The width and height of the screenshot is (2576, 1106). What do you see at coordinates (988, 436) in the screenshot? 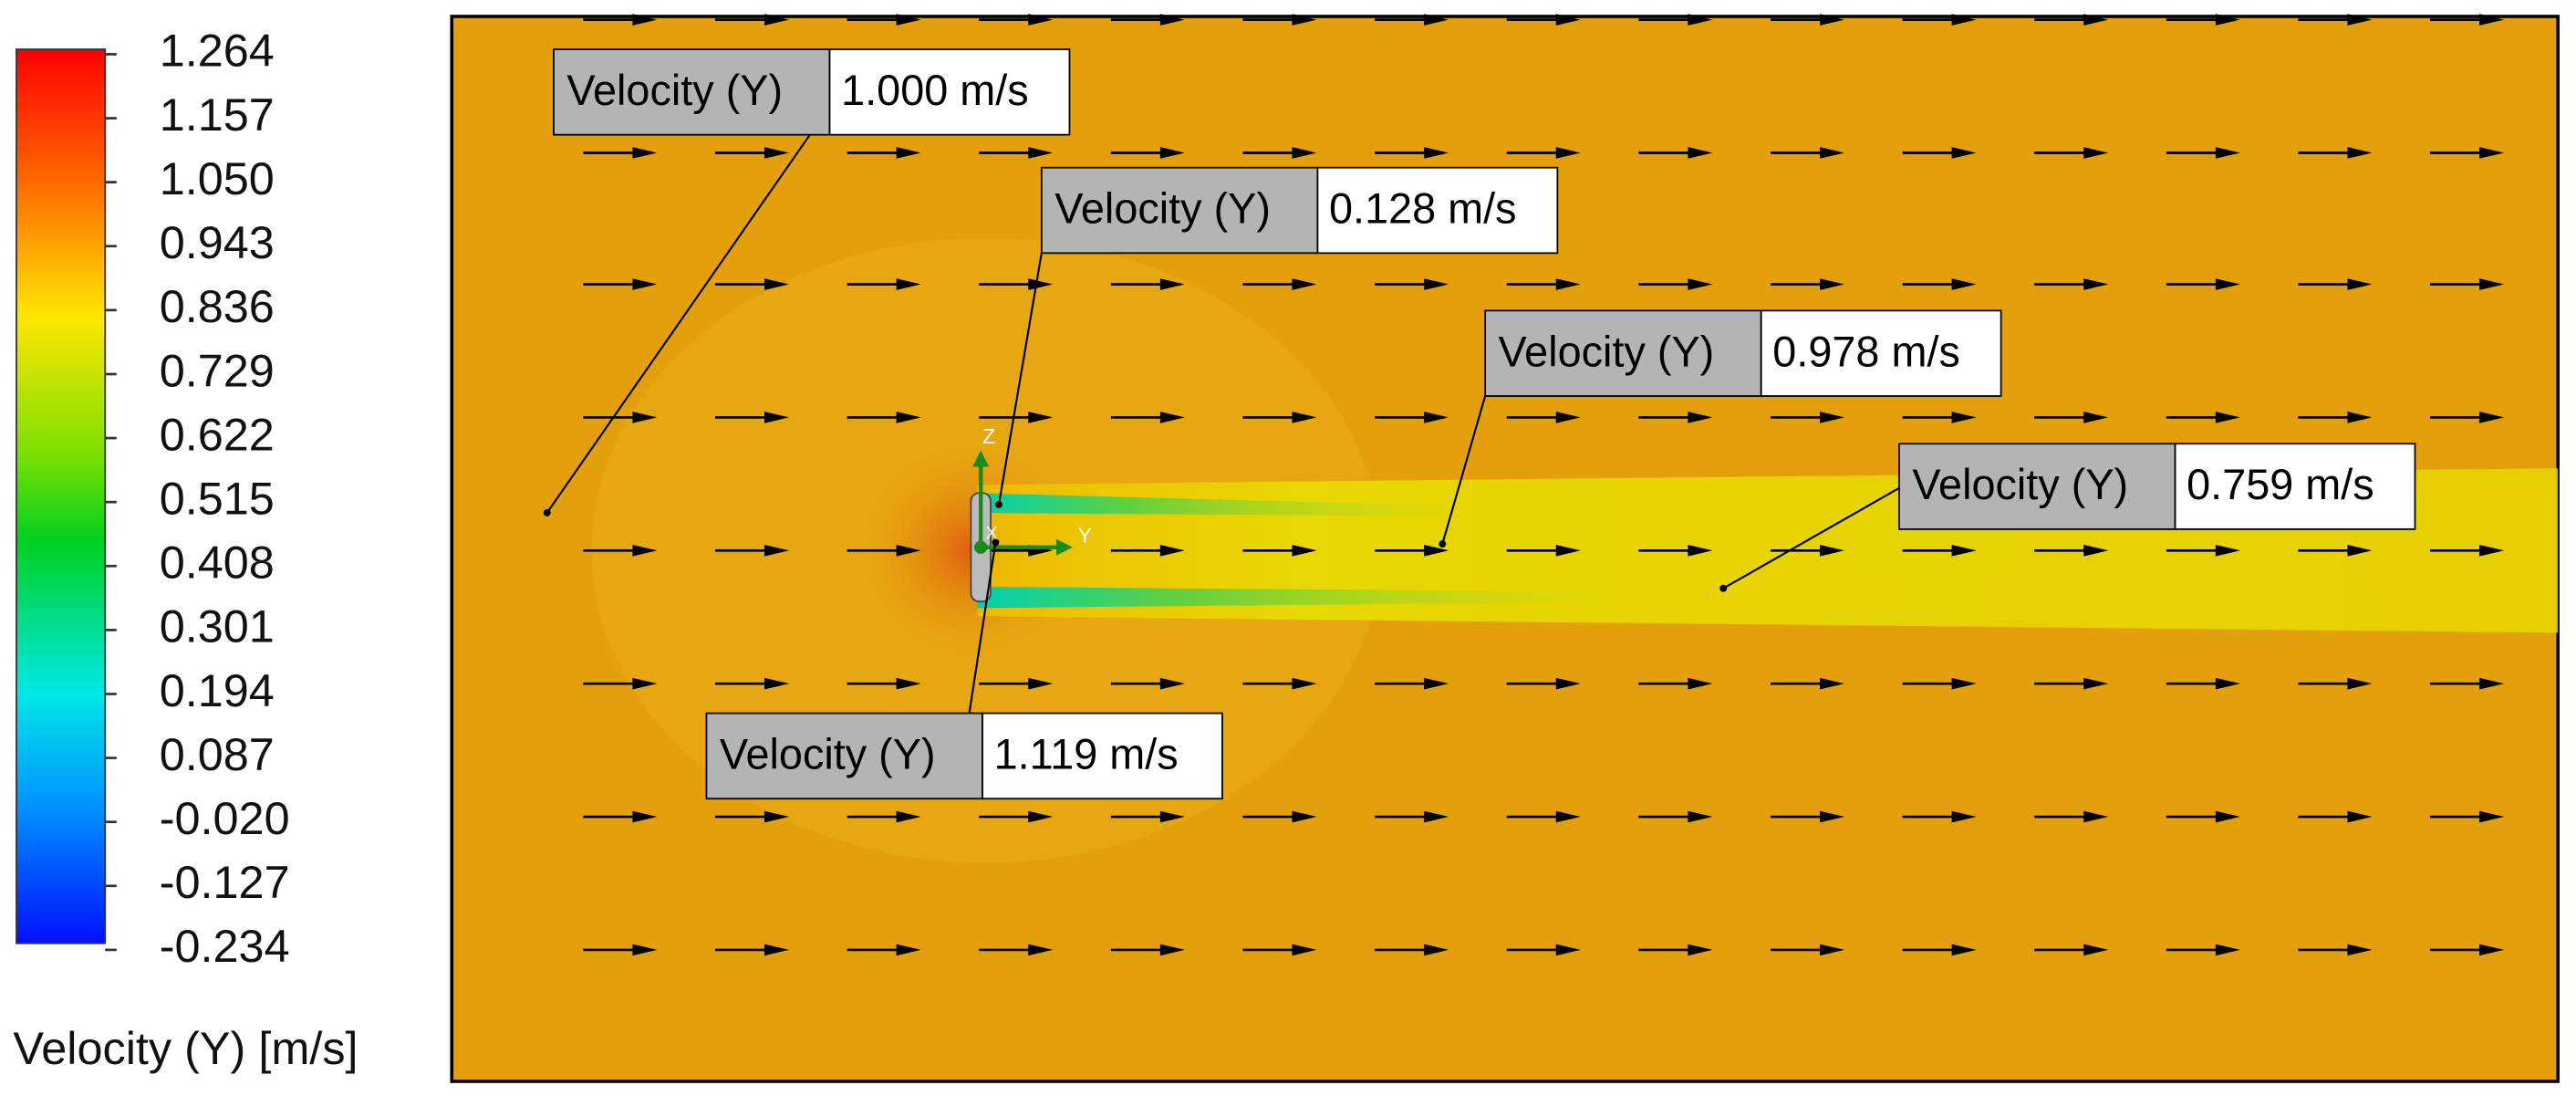
I see `triad-label: Z` at bounding box center [988, 436].